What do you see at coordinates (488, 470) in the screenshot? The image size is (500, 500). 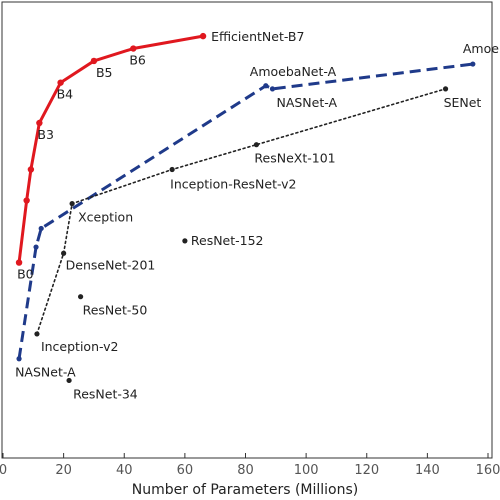 I see `x-tick-label: 160` at bounding box center [488, 470].